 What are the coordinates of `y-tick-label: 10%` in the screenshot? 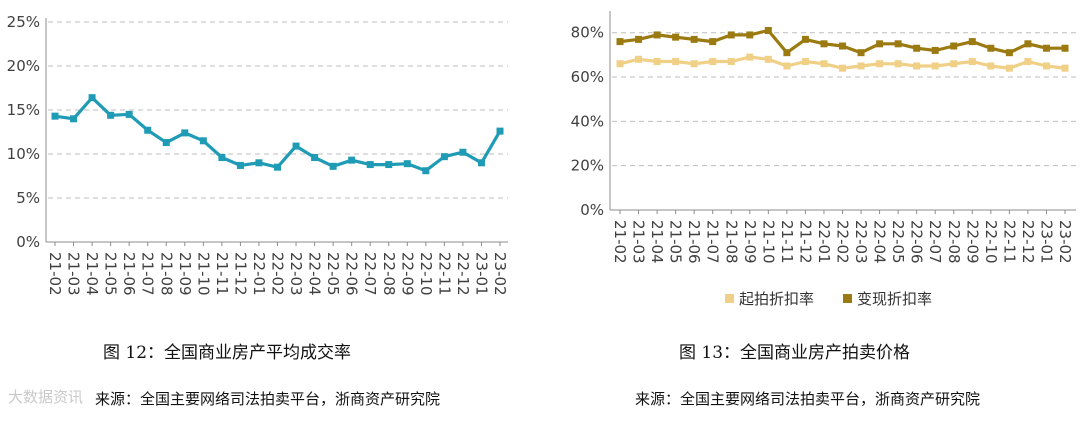 It's located at (23, 154).